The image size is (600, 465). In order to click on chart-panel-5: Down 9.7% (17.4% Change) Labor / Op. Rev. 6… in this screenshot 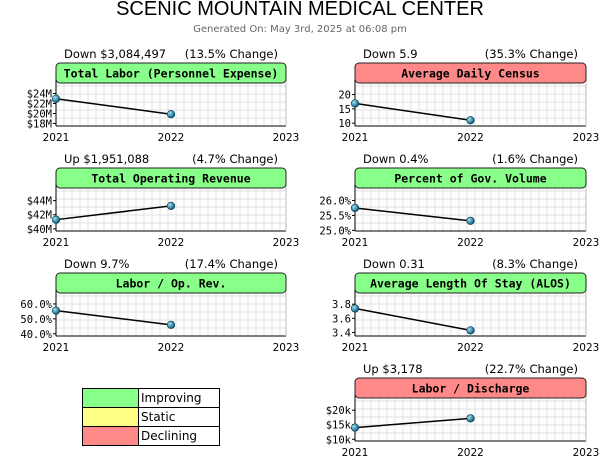, I will do `click(159, 305)`.